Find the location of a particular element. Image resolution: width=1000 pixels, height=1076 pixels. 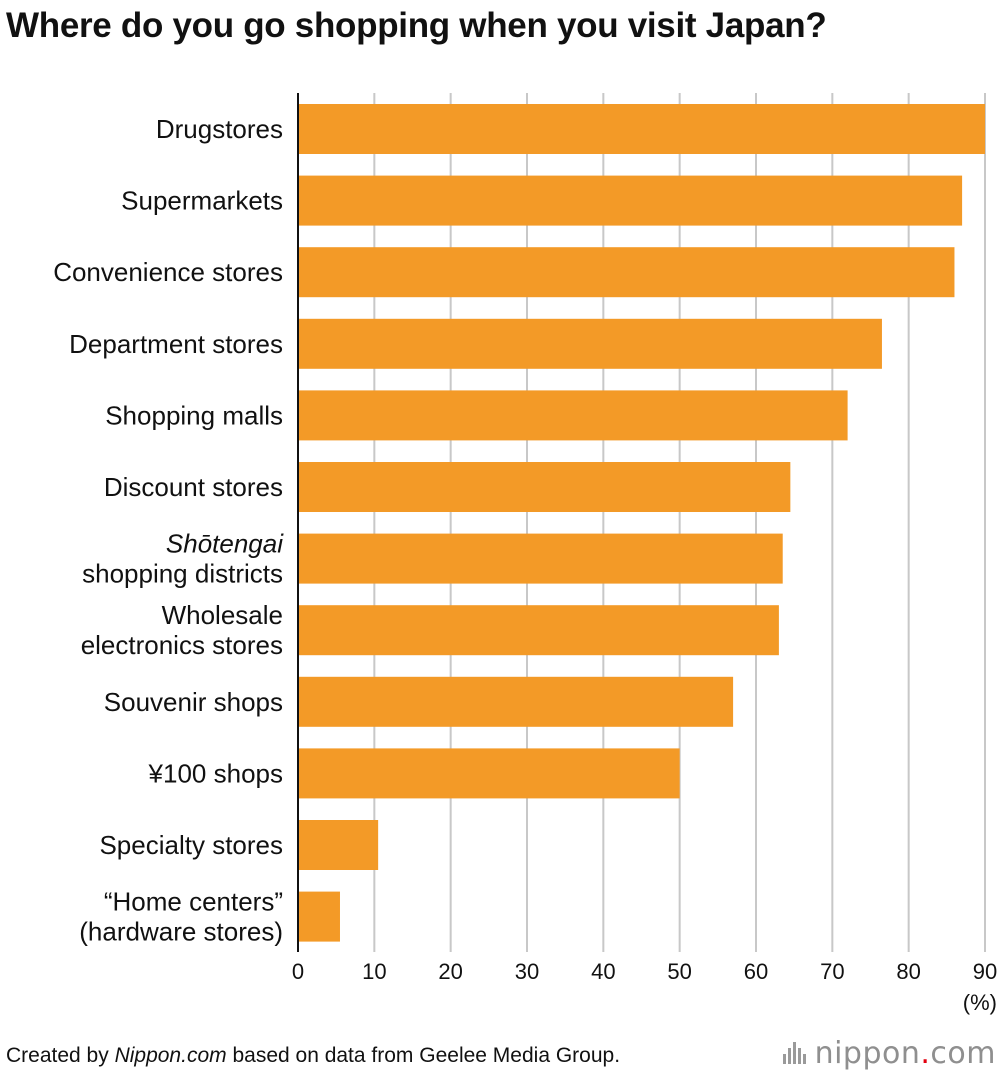

brand-name: nippon is located at coordinates (867, 1053).